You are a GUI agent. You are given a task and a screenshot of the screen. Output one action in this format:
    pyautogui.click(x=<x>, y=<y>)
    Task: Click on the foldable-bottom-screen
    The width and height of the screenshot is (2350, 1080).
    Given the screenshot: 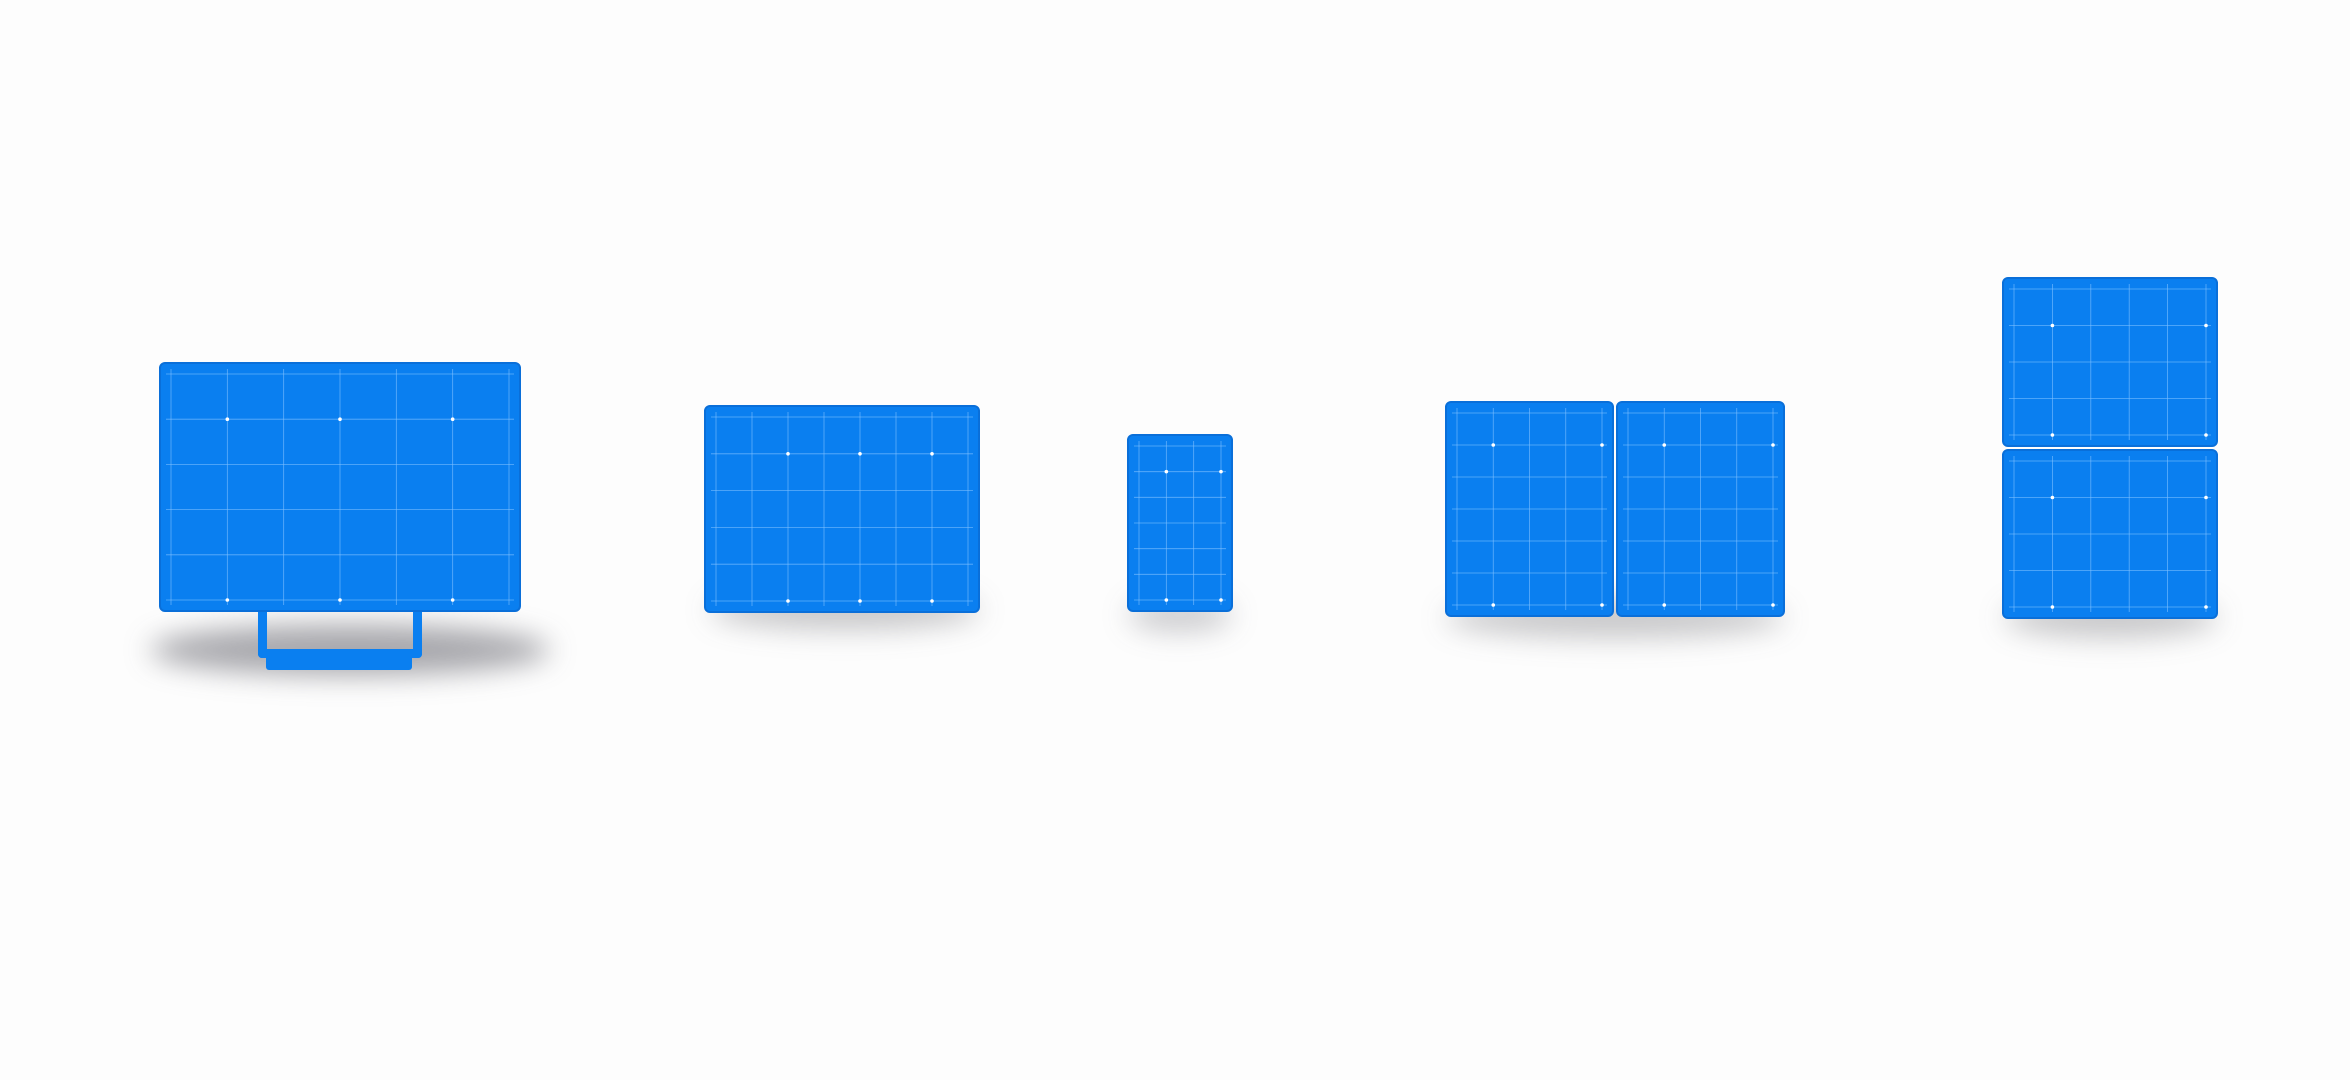 What is the action you would take?
    pyautogui.click(x=2110, y=534)
    